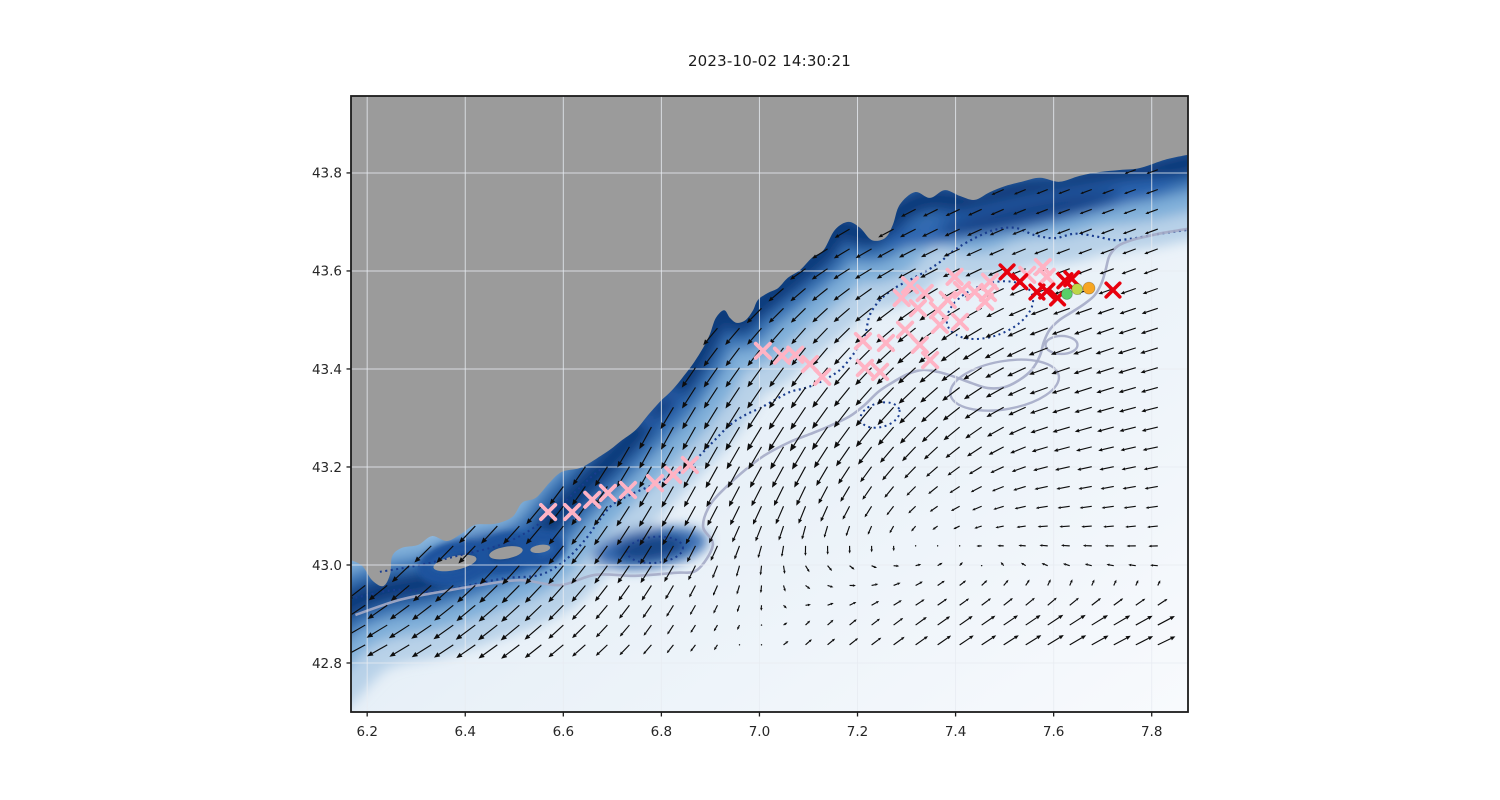  What do you see at coordinates (327, 272) in the screenshot?
I see `y-tick-label: 43.6` at bounding box center [327, 272].